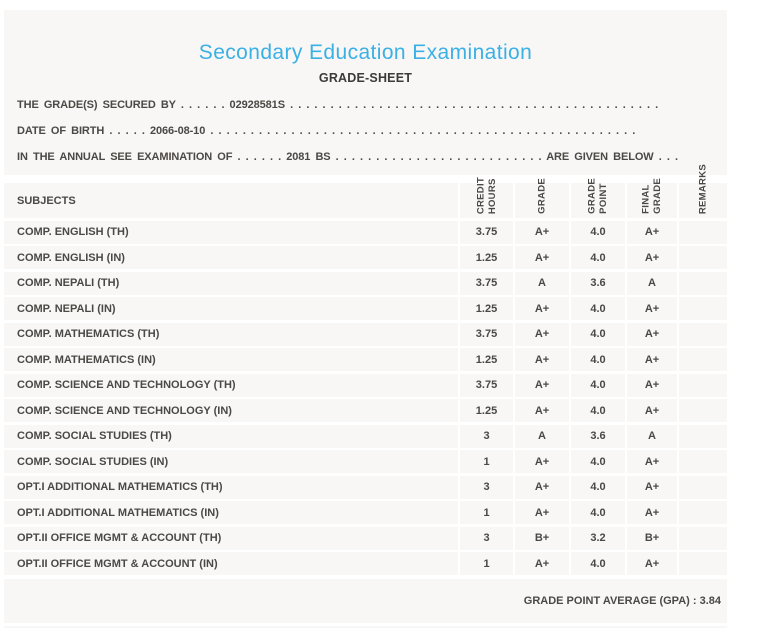 This screenshot has width=762, height=628. I want to click on column-header-credit-hours: CREDIT HOURS, so click(486, 197).